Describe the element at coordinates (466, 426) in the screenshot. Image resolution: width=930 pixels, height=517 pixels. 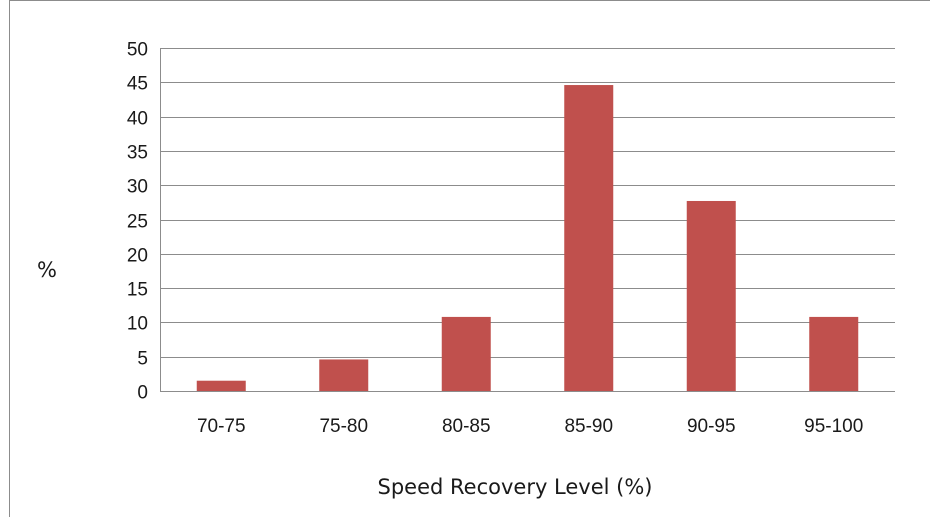
I see `x-tick-label: 80-85` at that location.